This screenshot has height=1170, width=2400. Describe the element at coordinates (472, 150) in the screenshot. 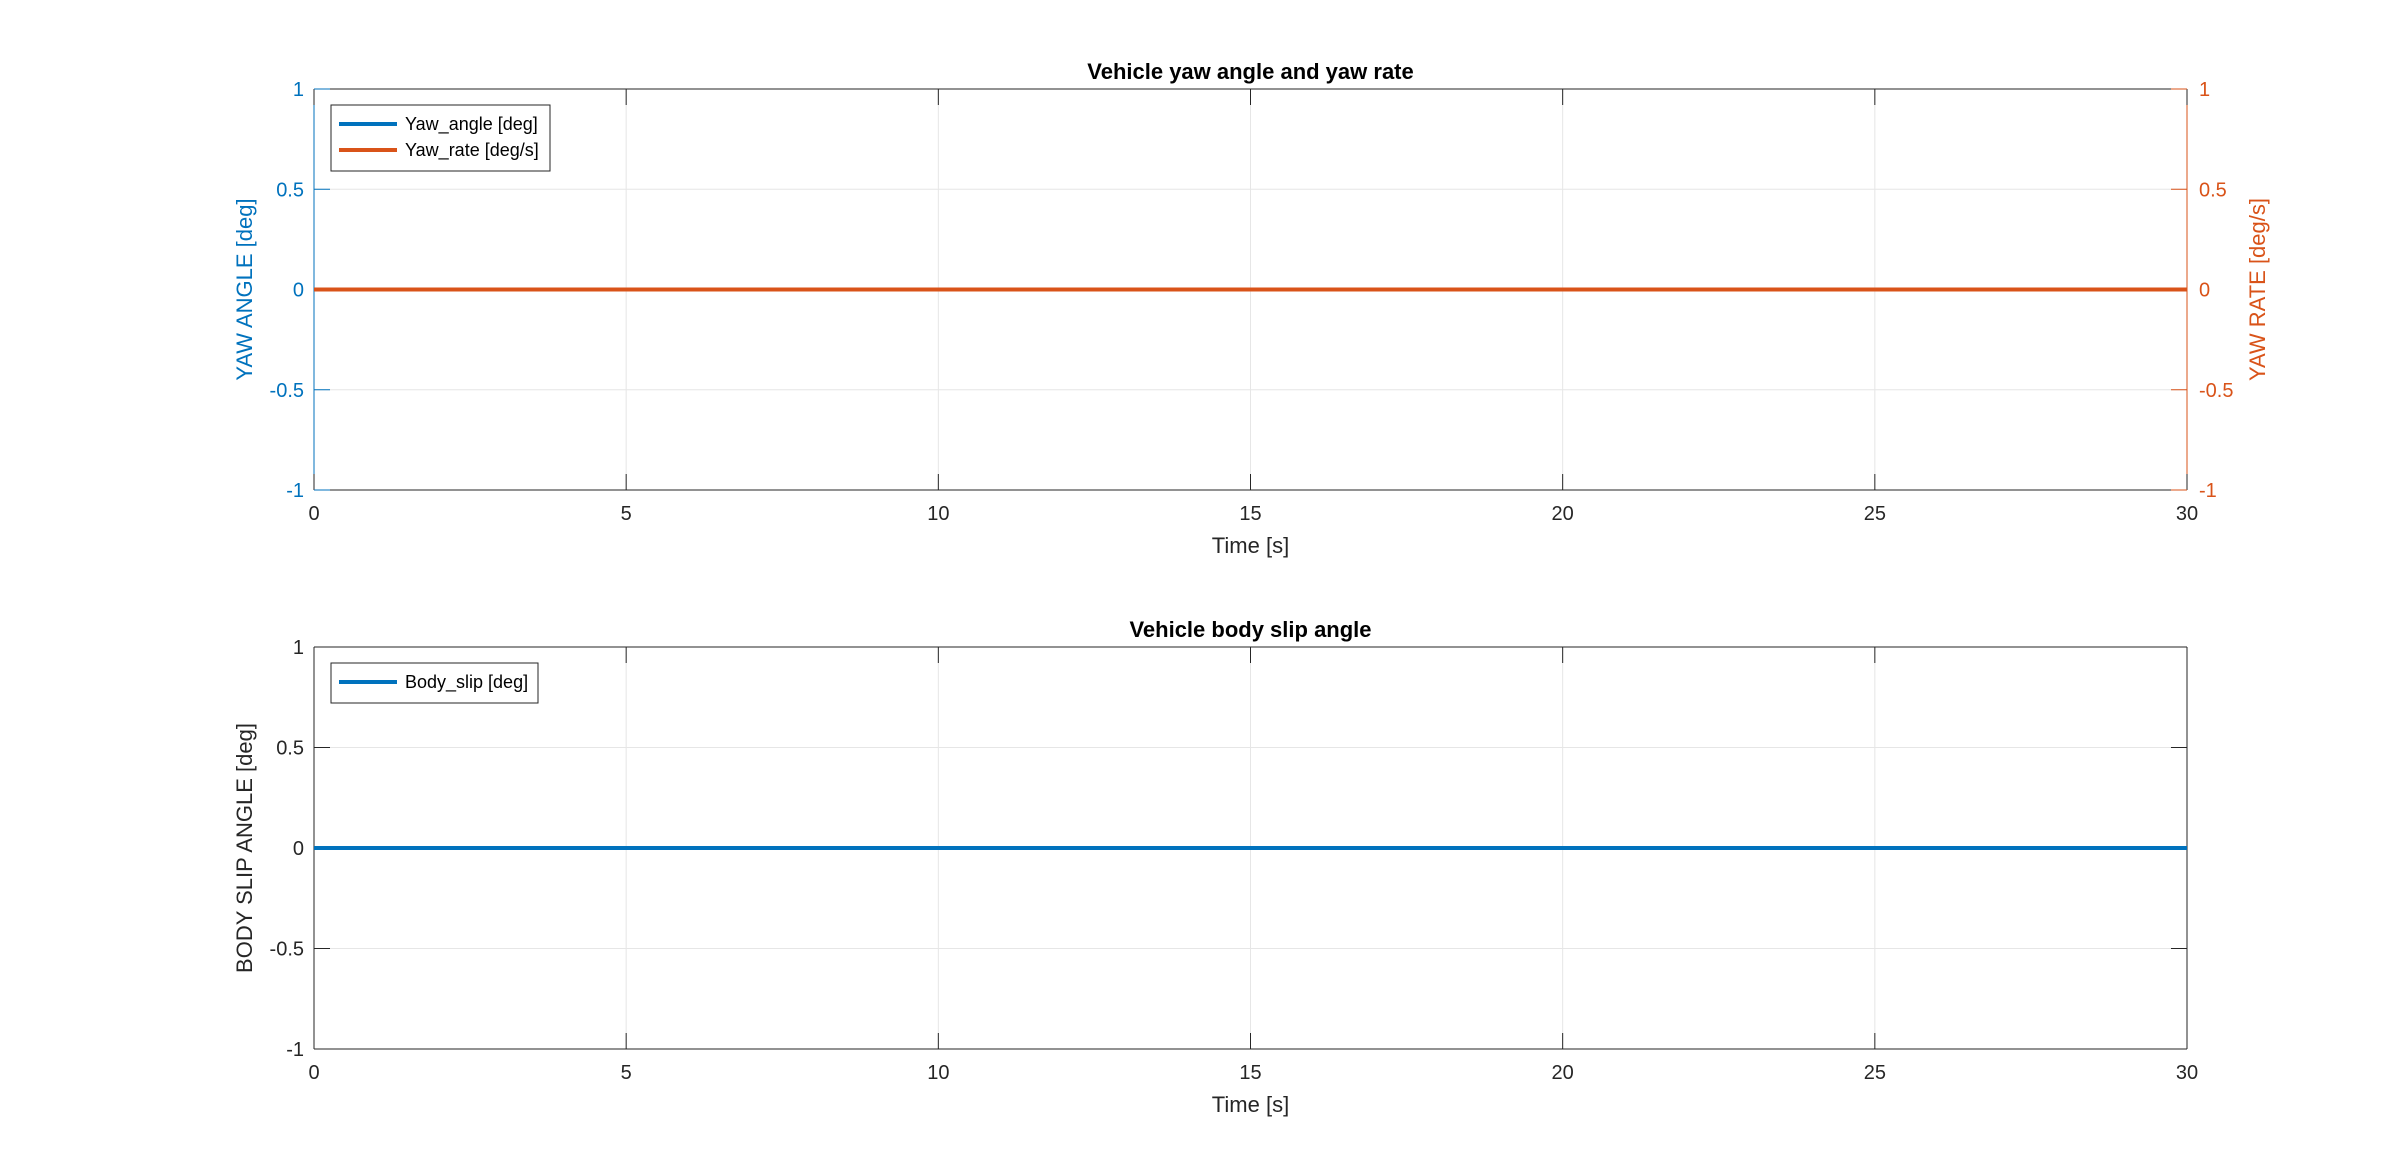

I see `legend-label-2: Yaw_rate [deg/s]` at that location.